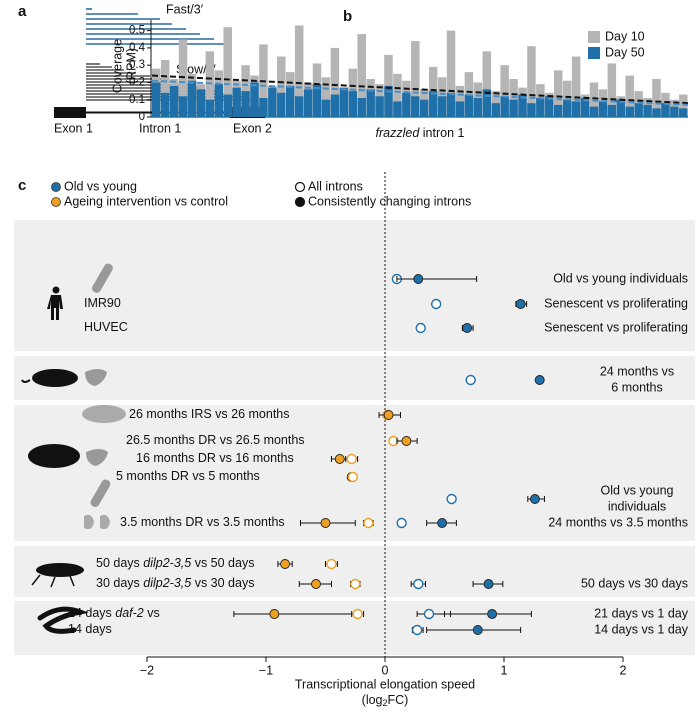 The height and width of the screenshot is (717, 700). I want to click on y-tick-label: 0.4, so click(137, 48).